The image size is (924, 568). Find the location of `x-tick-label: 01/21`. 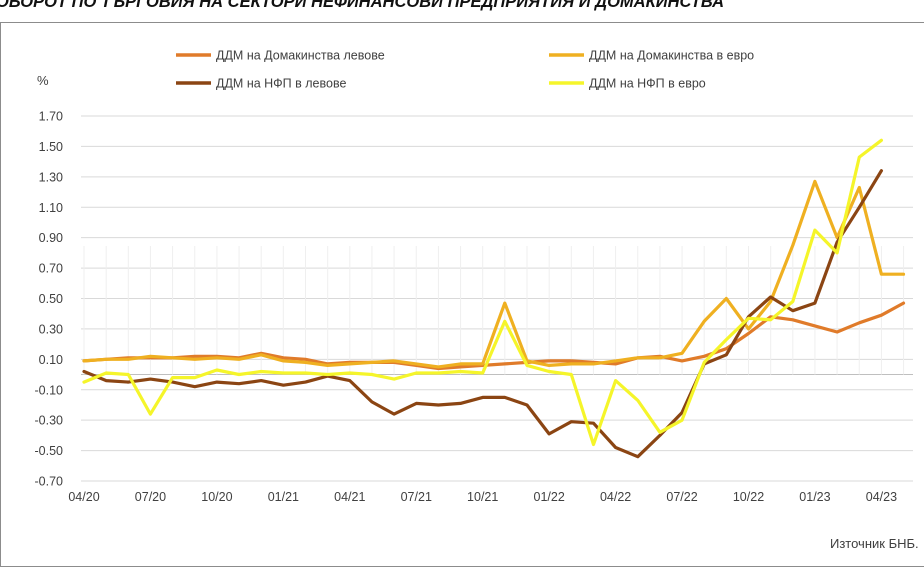

x-tick-label: 01/21 is located at coordinates (283, 497).